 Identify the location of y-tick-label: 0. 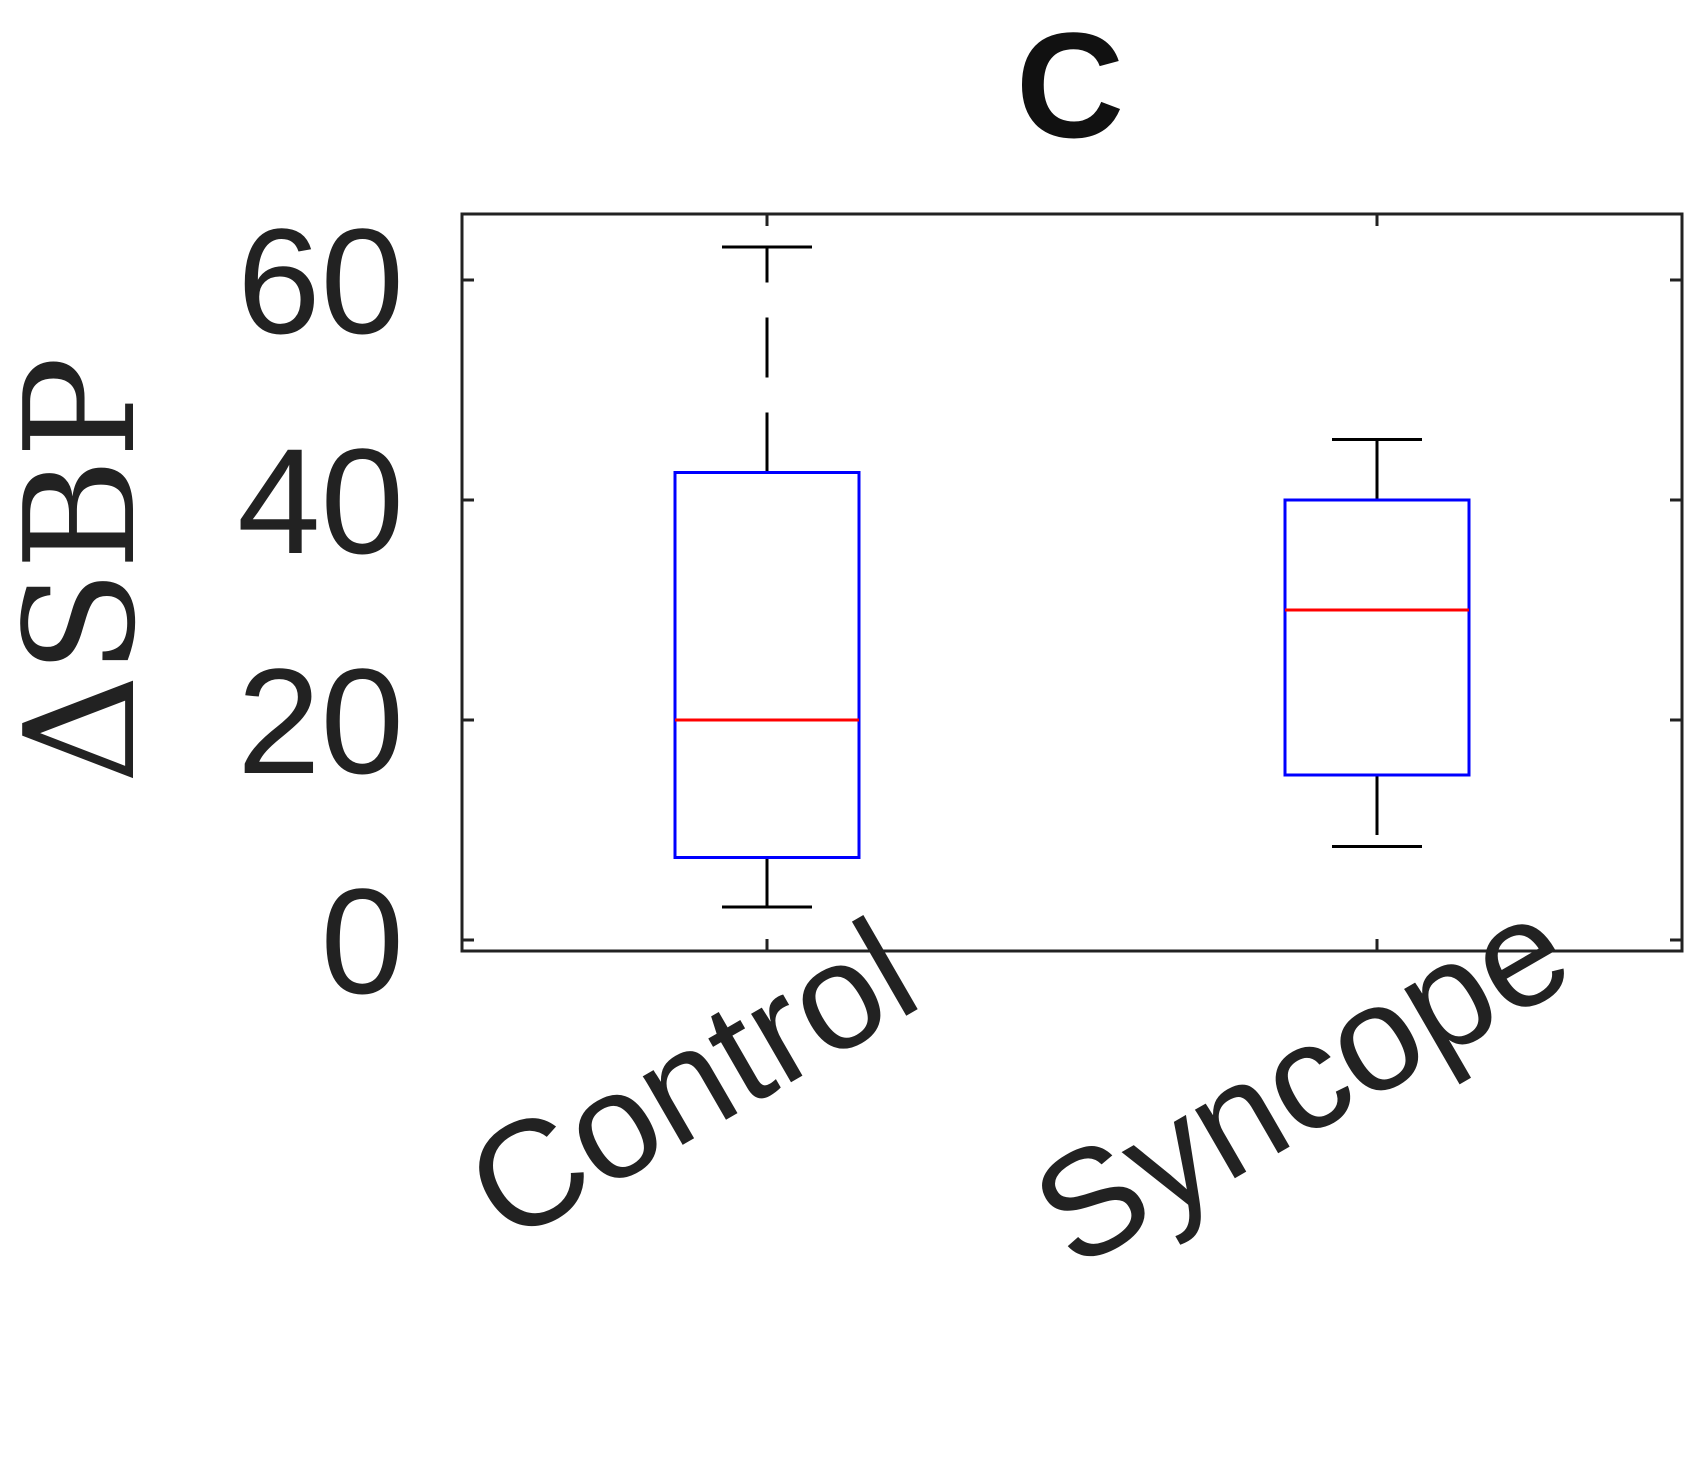
(362, 941).